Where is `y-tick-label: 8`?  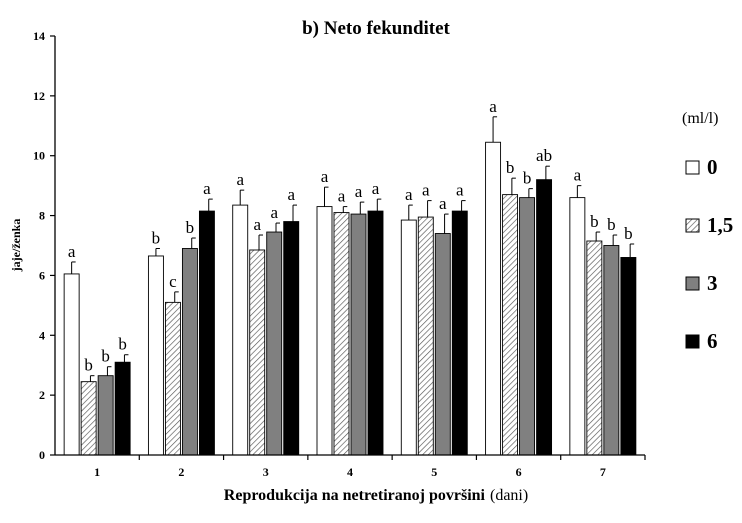 y-tick-label: 8 is located at coordinates (42, 216).